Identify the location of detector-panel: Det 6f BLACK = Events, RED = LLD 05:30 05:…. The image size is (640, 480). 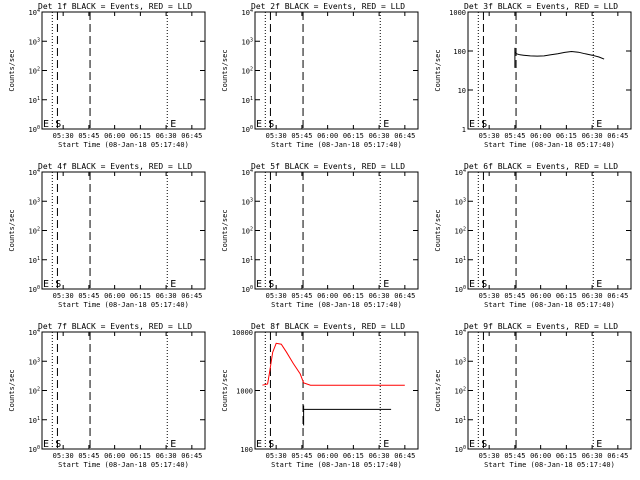
(533, 235).